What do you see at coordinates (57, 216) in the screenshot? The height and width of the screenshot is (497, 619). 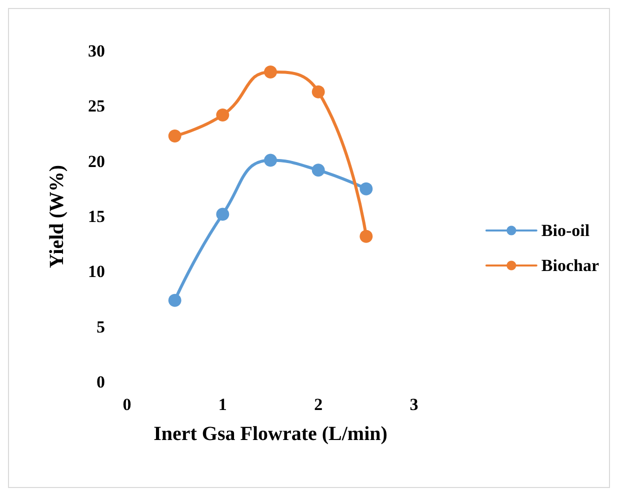 I see `y-axis-title: Yield (W%)` at bounding box center [57, 216].